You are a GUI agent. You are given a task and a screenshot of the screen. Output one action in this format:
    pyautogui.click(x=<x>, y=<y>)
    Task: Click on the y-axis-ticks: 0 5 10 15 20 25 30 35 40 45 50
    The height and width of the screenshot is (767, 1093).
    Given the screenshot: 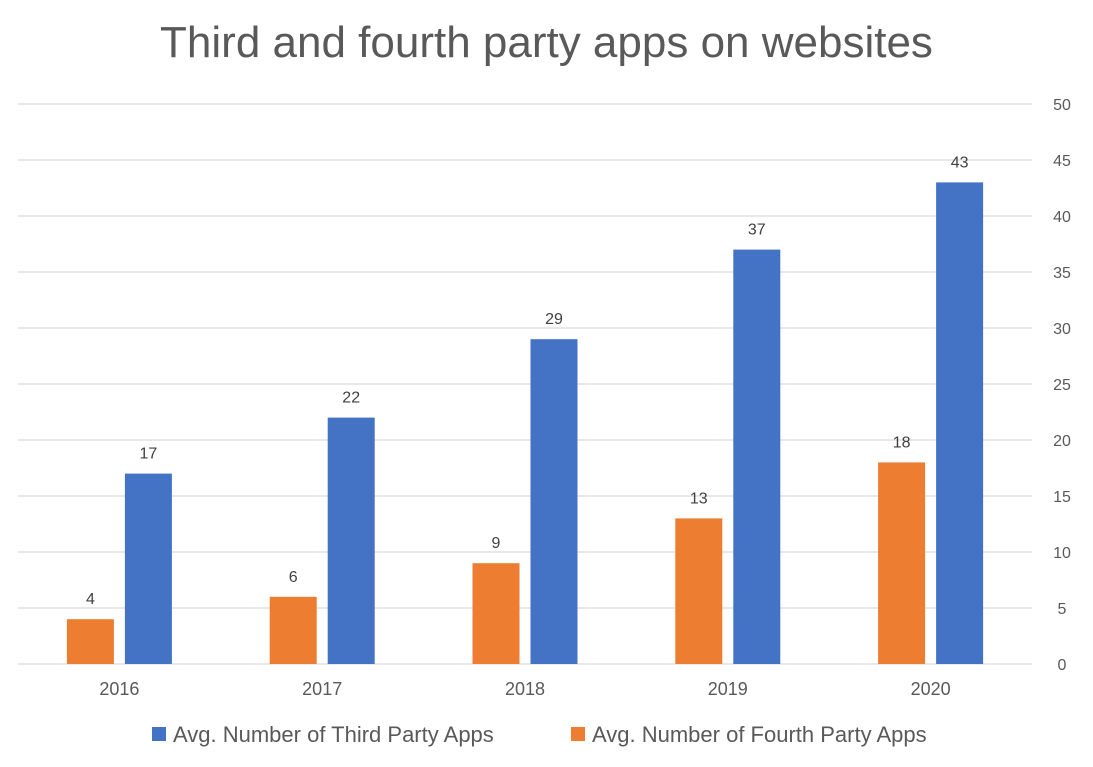 What is the action you would take?
    pyautogui.click(x=1062, y=385)
    